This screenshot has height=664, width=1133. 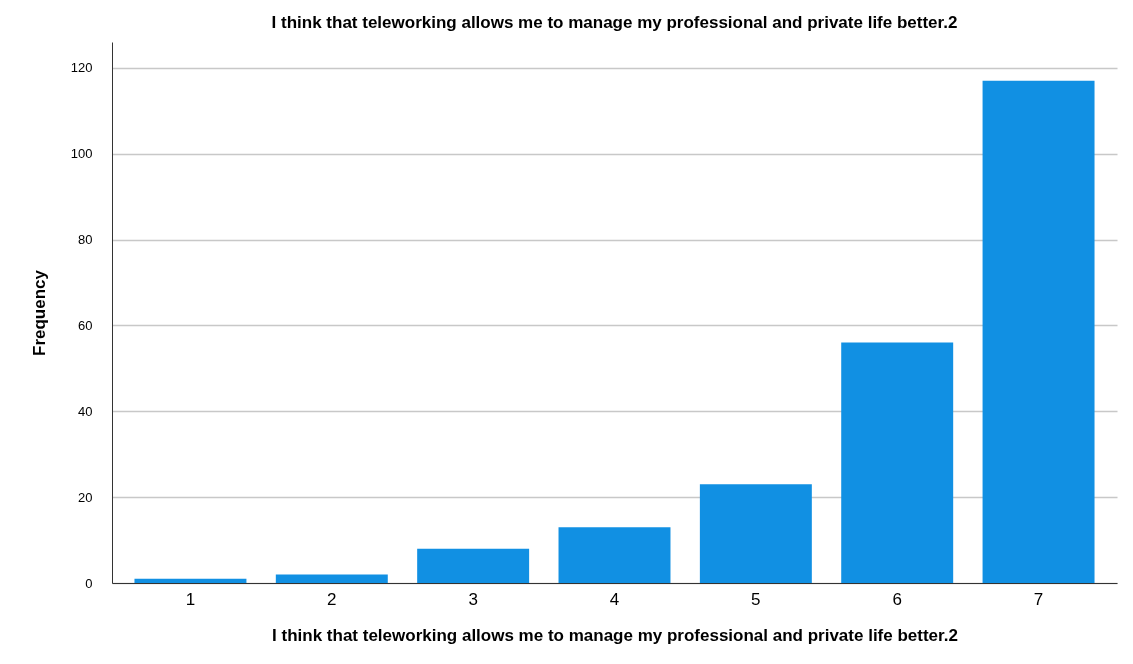 What do you see at coordinates (614, 599) in the screenshot?
I see `x-tick-label: 4` at bounding box center [614, 599].